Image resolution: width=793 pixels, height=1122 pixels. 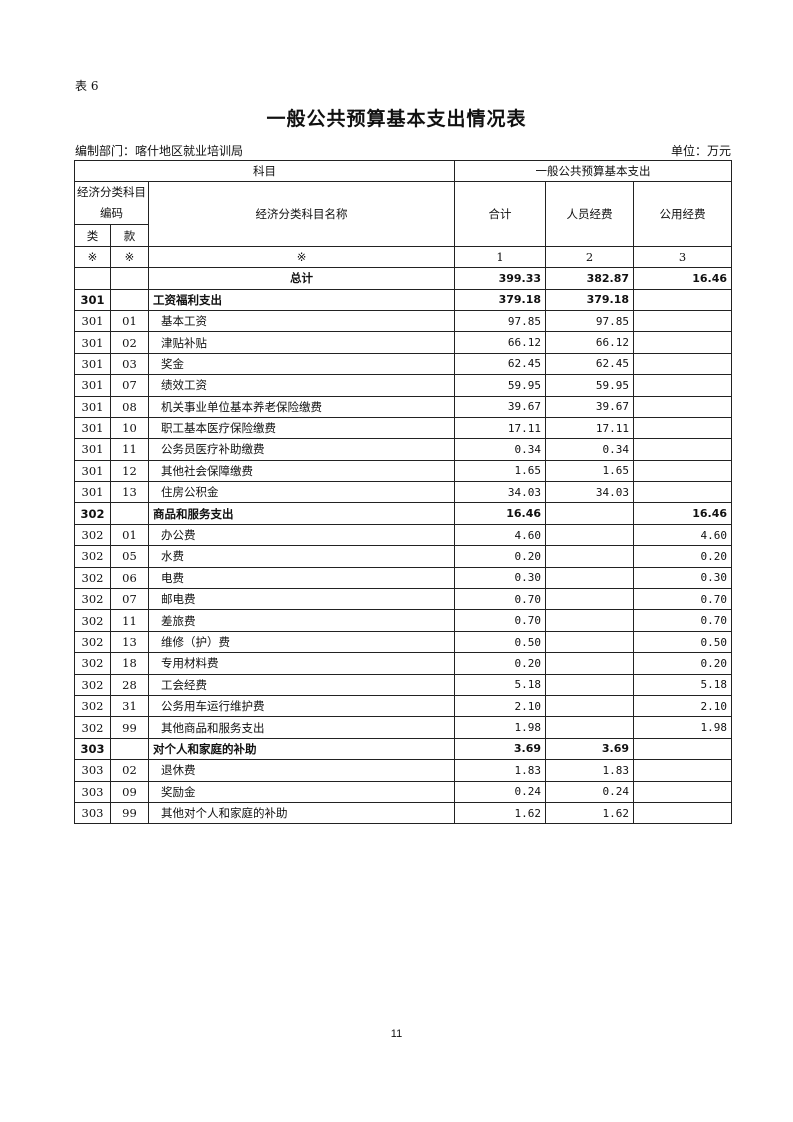 What do you see at coordinates (301, 406) in the screenshot?
I see `row-name: 机关事业单位基本养老保险缴费` at bounding box center [301, 406].